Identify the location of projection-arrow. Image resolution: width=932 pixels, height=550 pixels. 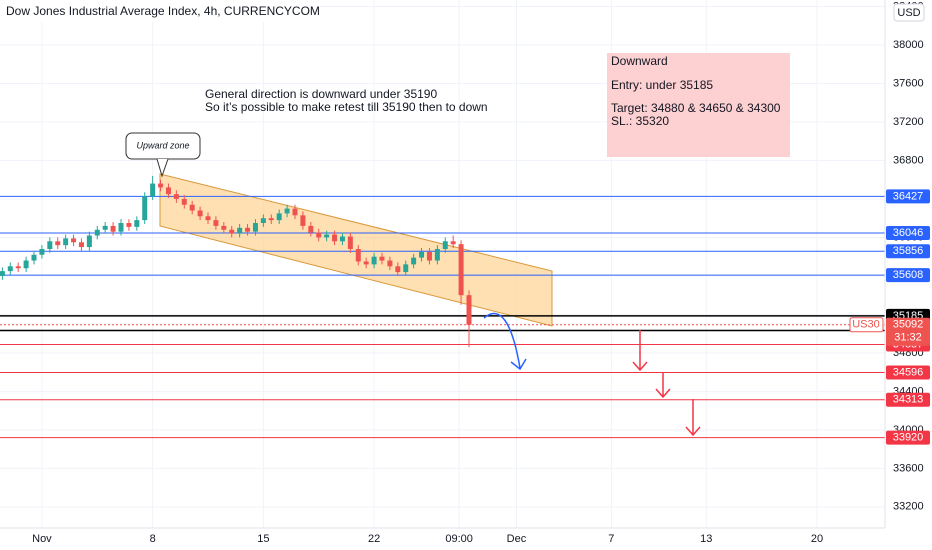
(502, 340).